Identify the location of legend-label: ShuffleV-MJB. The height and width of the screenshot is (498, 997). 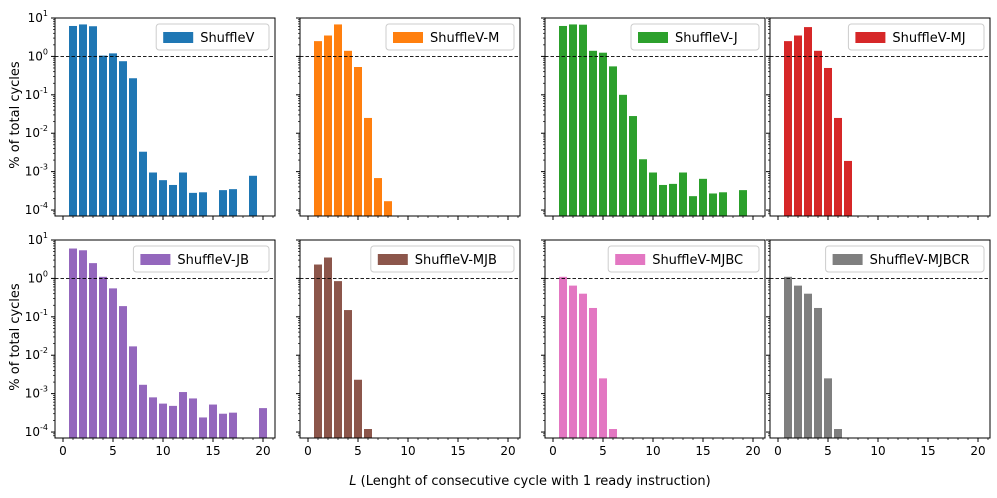
(456, 260).